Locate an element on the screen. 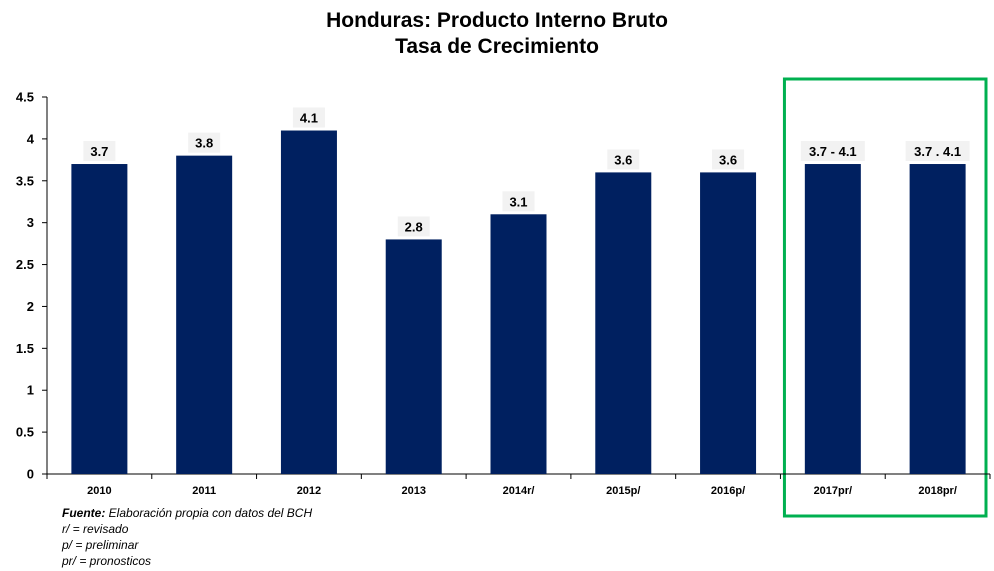 The height and width of the screenshot is (571, 994). x-category-label: 2015p/ is located at coordinates (623, 491).